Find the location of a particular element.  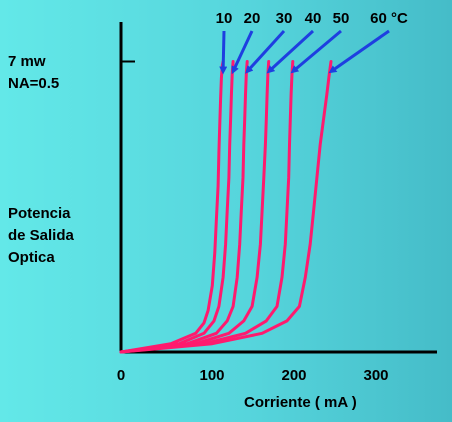

x-tick-label: 200 is located at coordinates (294, 375).